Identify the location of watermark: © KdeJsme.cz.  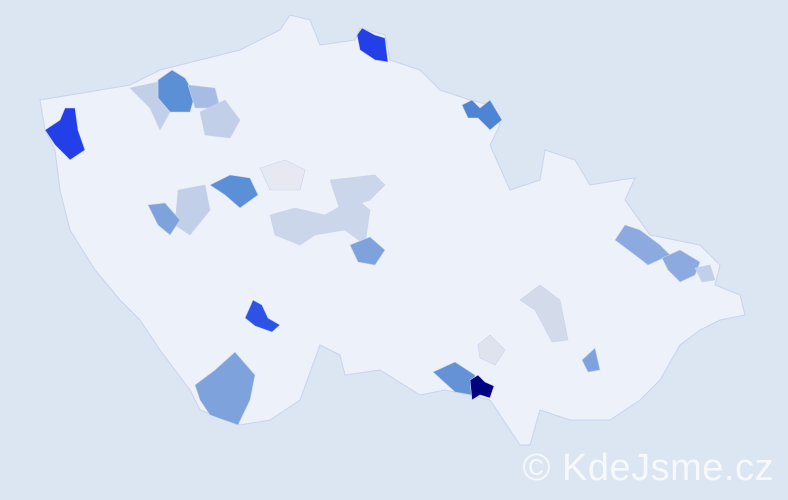
(648, 468).